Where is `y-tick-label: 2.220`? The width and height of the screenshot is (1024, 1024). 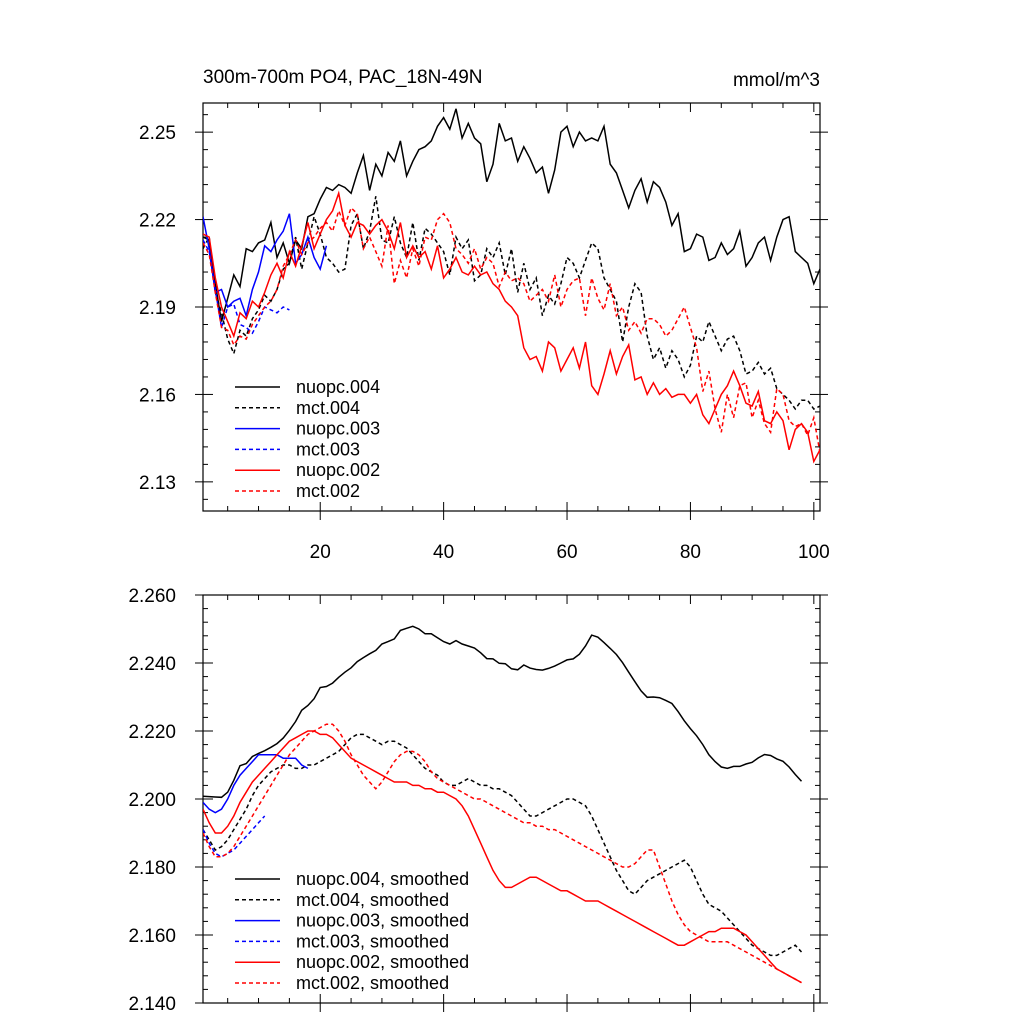 y-tick-label: 2.220 is located at coordinates (152, 732).